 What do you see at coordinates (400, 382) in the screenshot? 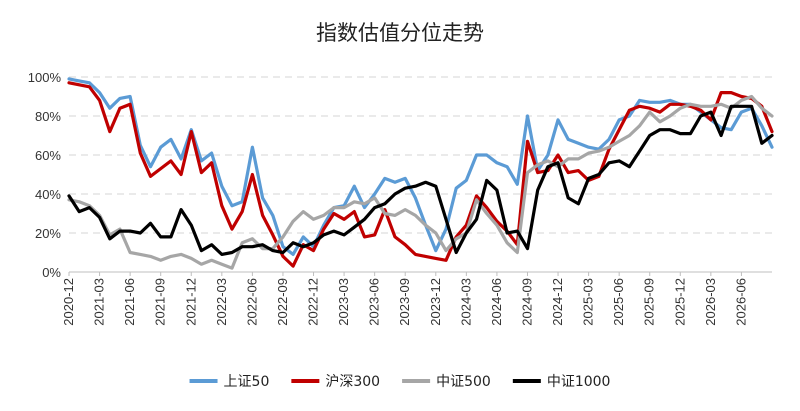
I see `legend: 上证50 沪深300 中证500 中证1000` at bounding box center [400, 382].